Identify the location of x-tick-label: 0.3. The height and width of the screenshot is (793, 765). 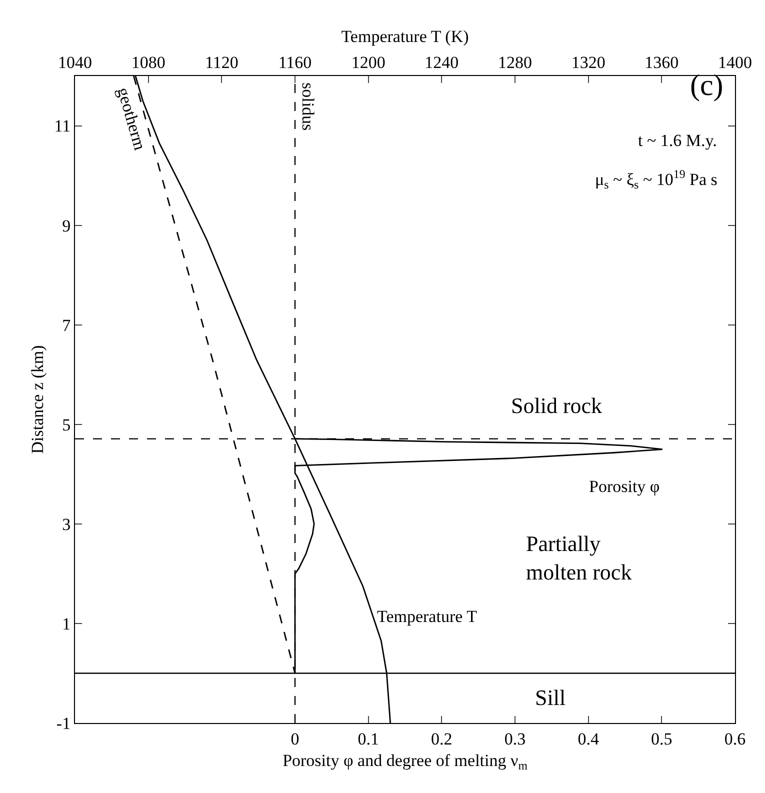
(515, 738).